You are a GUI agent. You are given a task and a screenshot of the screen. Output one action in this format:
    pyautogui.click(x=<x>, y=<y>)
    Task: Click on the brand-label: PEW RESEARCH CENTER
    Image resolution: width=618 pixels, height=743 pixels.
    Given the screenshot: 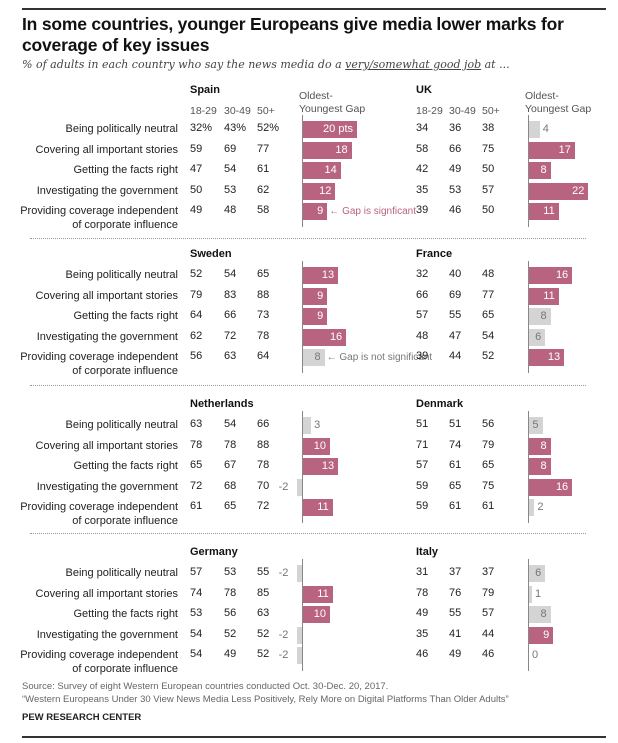 What is the action you would take?
    pyautogui.click(x=82, y=717)
    